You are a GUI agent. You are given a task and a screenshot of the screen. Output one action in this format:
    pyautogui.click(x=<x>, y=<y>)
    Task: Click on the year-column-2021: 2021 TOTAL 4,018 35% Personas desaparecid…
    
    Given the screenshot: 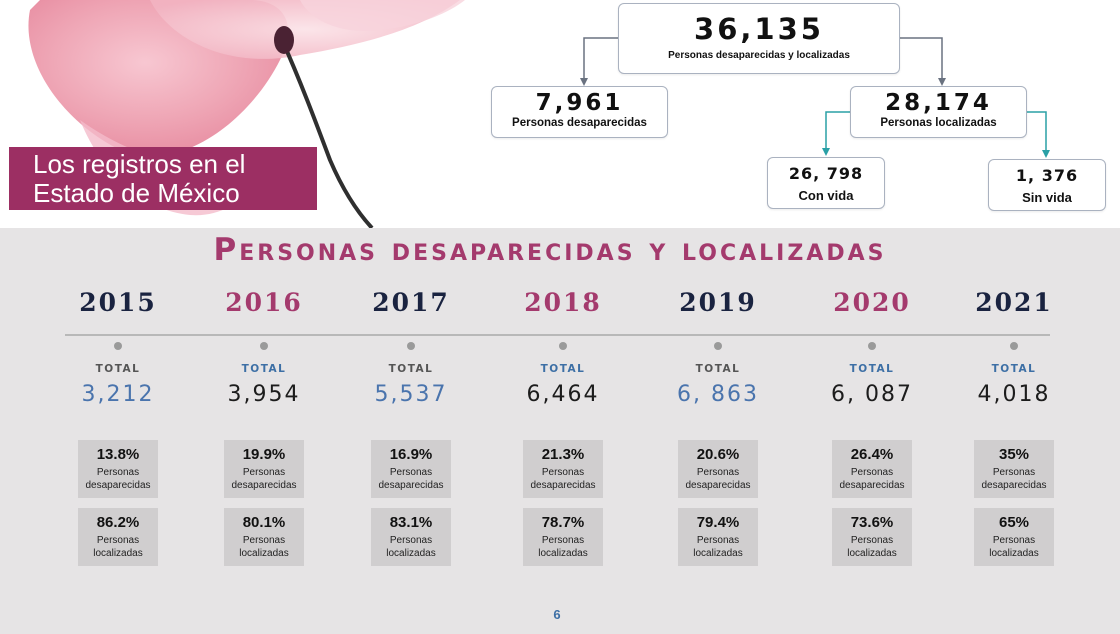 What is the action you would take?
    pyautogui.click(x=1014, y=427)
    